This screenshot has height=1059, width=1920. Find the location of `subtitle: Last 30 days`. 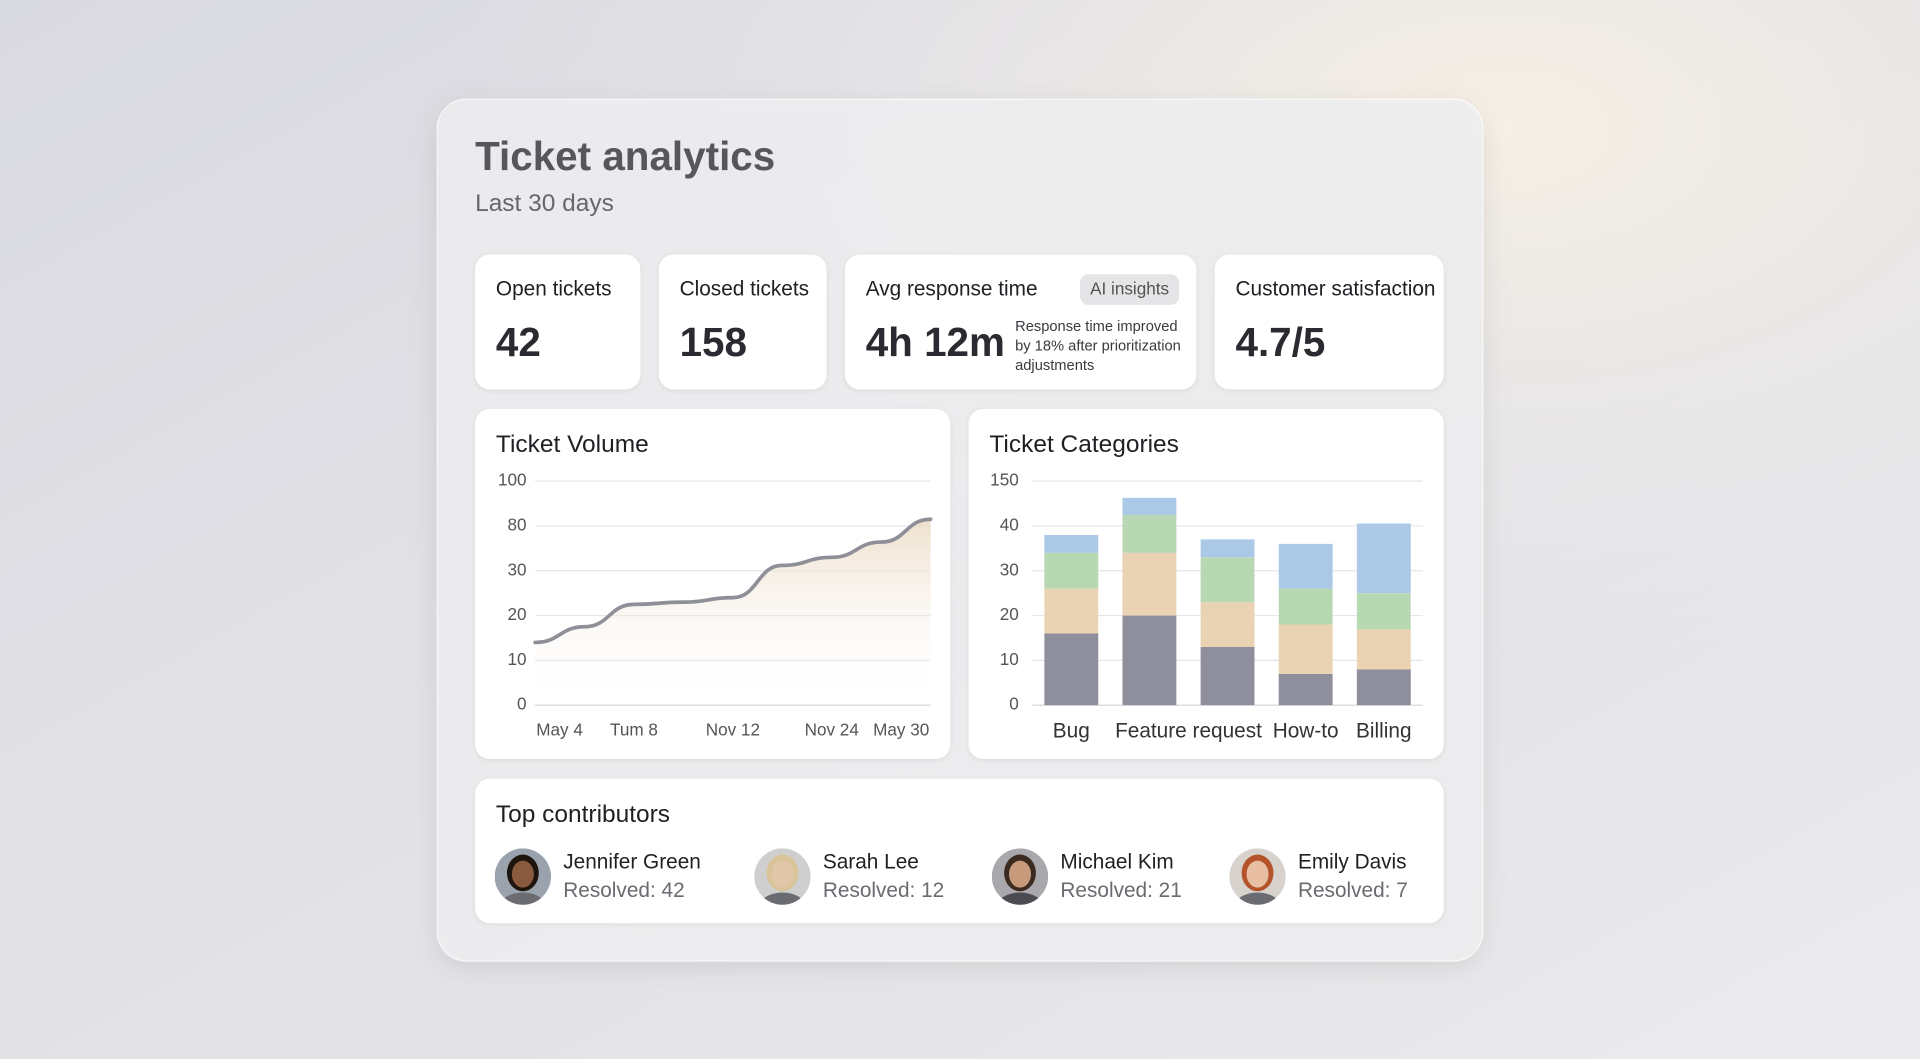

subtitle: Last 30 days is located at coordinates (544, 203).